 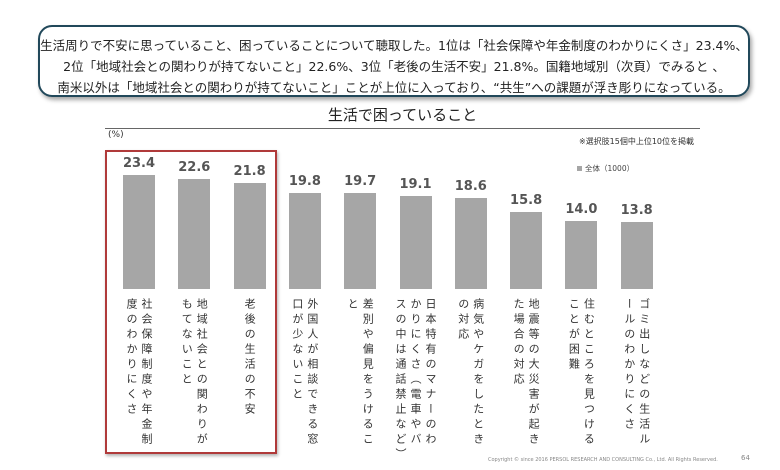 What do you see at coordinates (360, 373) in the screenshot?
I see `category-label: 差別や偏見をうけること` at bounding box center [360, 373].